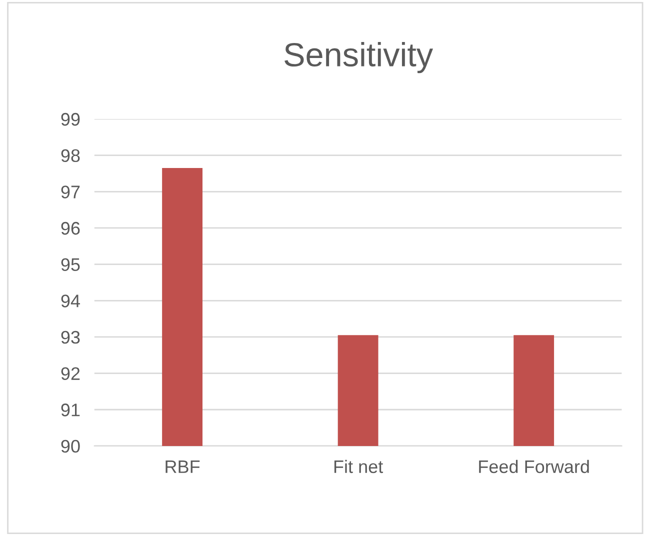 The image size is (651, 536). I want to click on y-tick-label: 96, so click(70, 228).